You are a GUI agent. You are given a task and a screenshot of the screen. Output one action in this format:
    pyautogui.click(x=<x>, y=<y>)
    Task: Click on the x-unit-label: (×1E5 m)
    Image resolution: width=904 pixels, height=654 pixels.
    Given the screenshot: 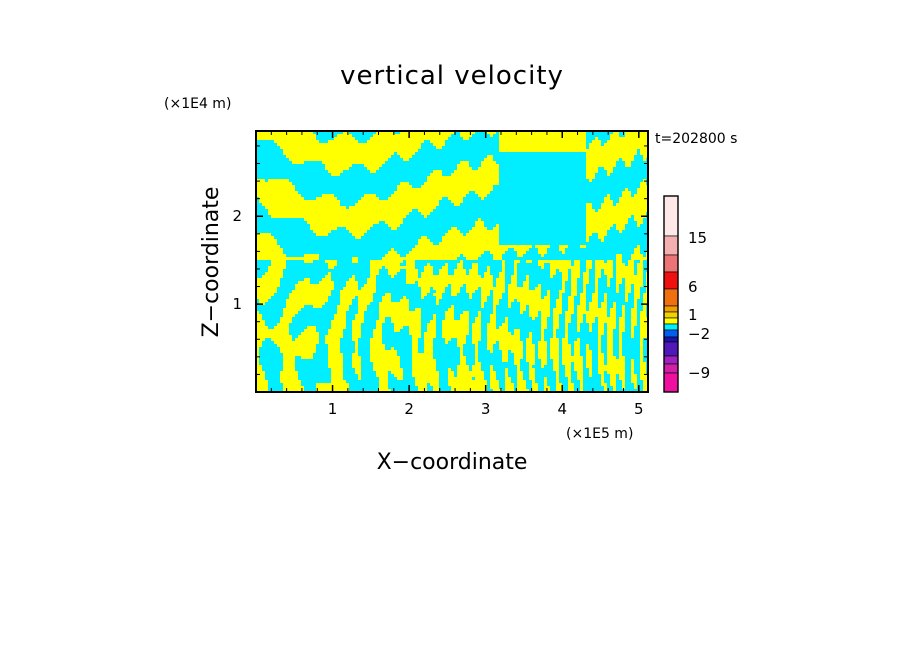 What is the action you would take?
    pyautogui.click(x=599, y=434)
    